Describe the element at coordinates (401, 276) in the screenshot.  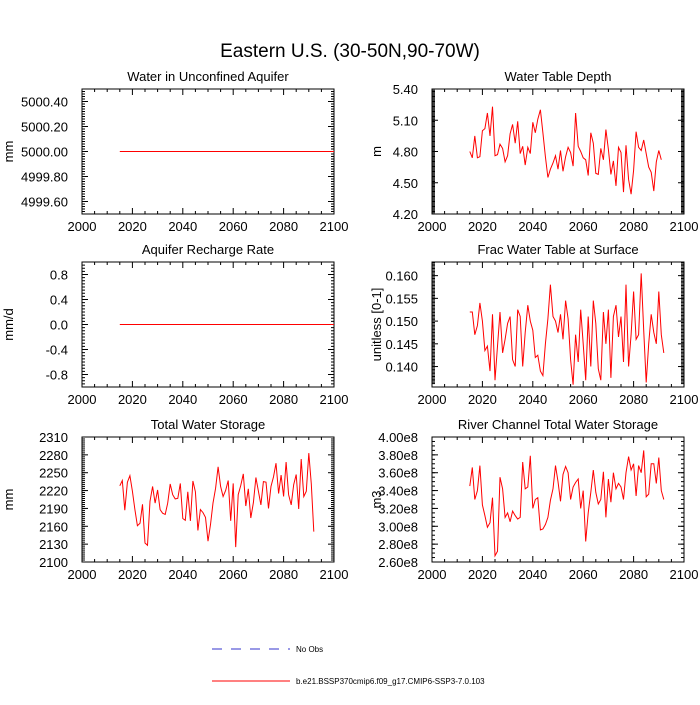
I see `frac-water-table-at-surface-ytick-label: 0.160` at that location.